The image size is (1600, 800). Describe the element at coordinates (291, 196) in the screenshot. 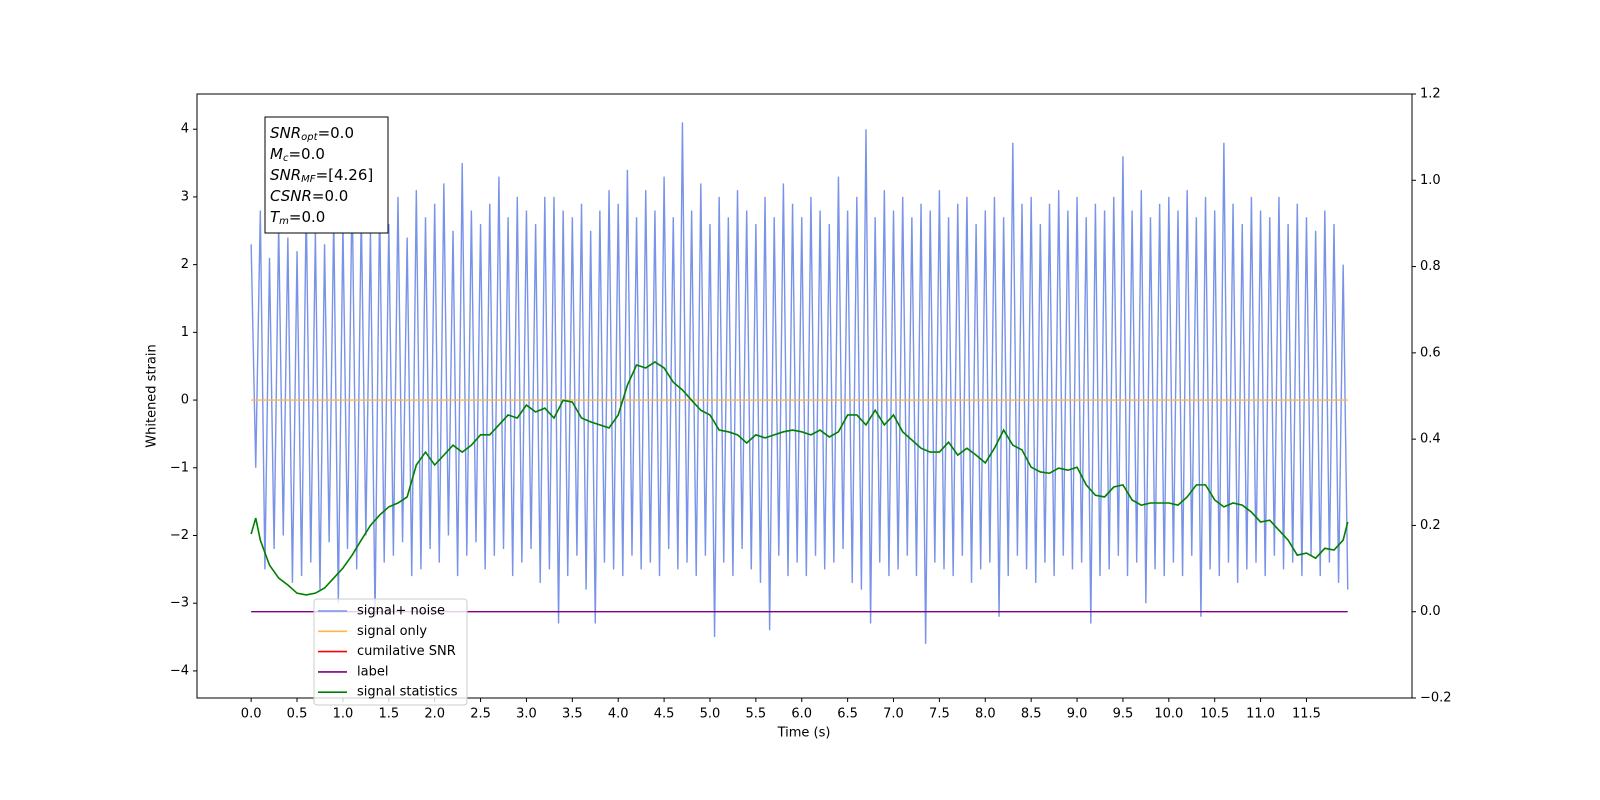

I see `annotation-name: CSNR` at that location.